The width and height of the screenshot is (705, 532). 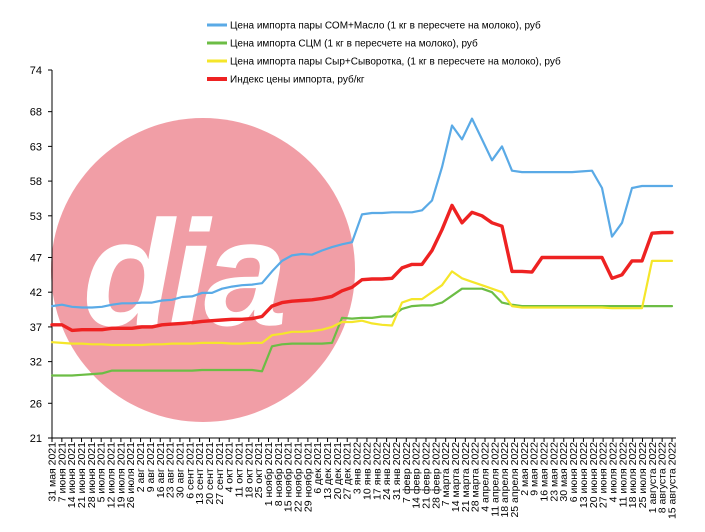 I want to click on x-tick-label: 27 дек 2021, so click(x=348, y=471).